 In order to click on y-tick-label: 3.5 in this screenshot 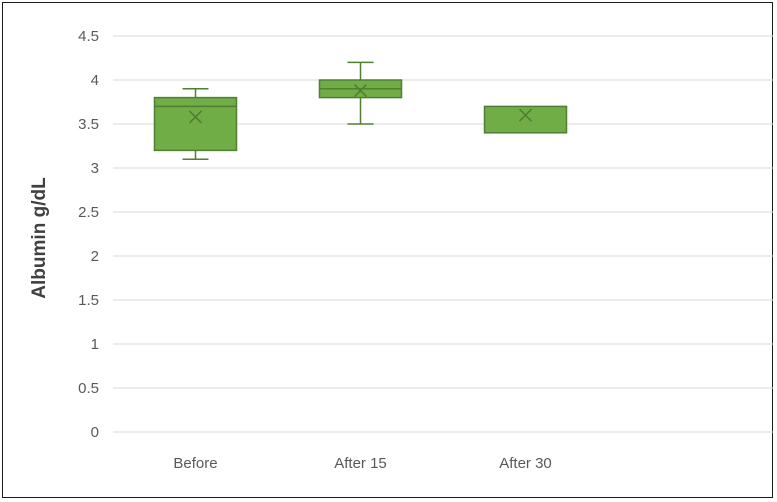, I will do `click(88, 124)`.